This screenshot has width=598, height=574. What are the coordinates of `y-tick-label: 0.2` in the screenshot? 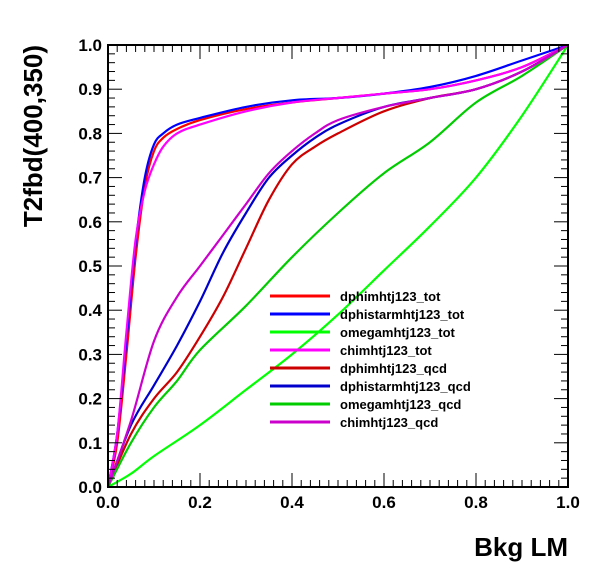 It's located at (90, 399).